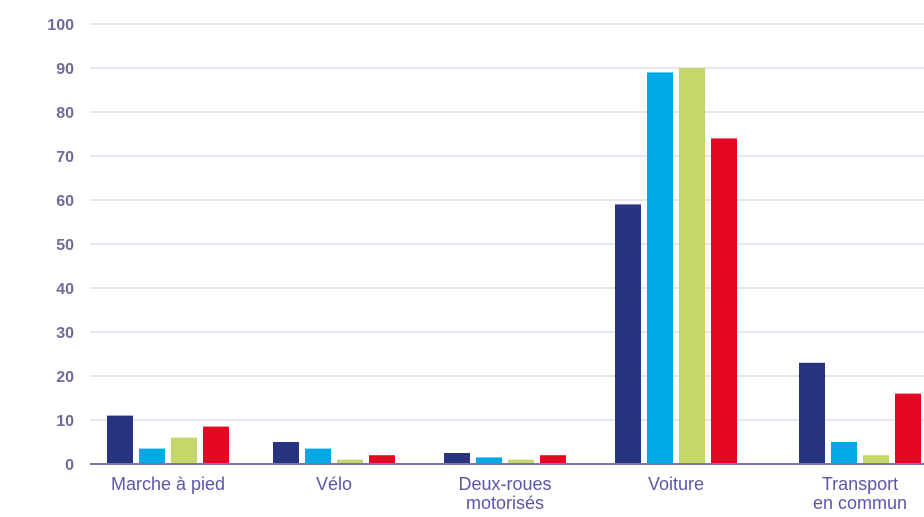 This screenshot has width=924, height=517. Describe the element at coordinates (65, 157) in the screenshot. I see `y-tick-label: 70` at that location.